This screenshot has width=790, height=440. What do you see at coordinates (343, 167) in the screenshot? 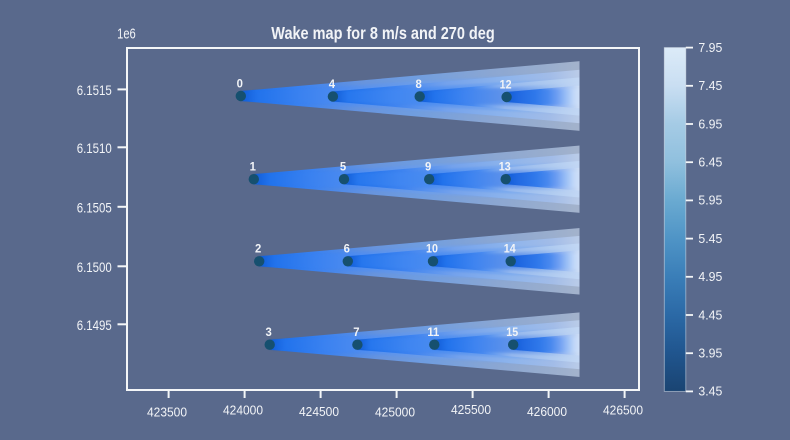
I see `svg-text: 5` at bounding box center [343, 167].